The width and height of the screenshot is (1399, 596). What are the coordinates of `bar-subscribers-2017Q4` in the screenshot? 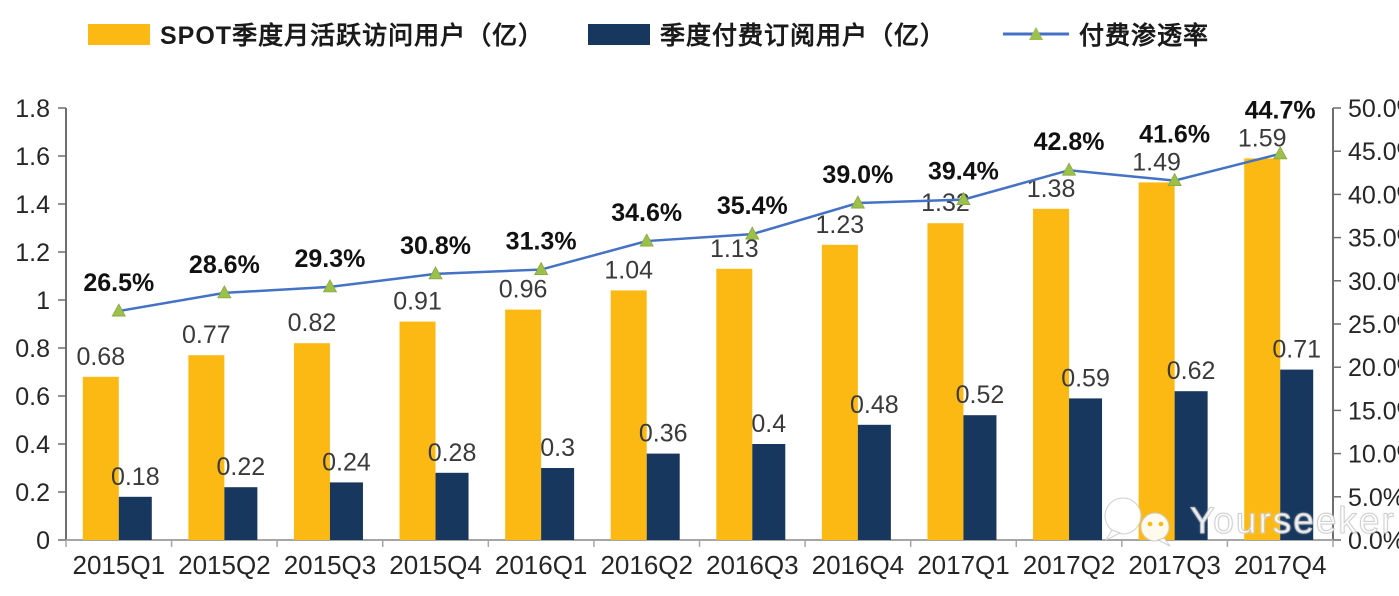 It's located at (1297, 454).